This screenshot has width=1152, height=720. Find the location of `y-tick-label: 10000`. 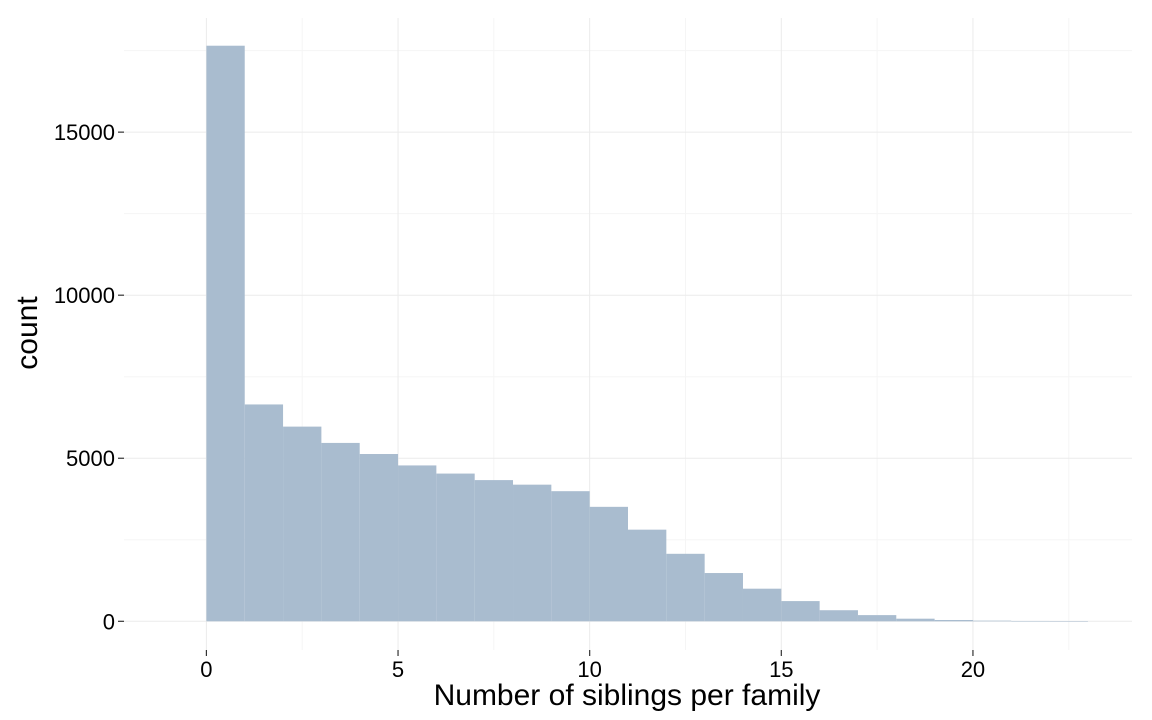

y-tick-label: 10000 is located at coordinates (84, 295).